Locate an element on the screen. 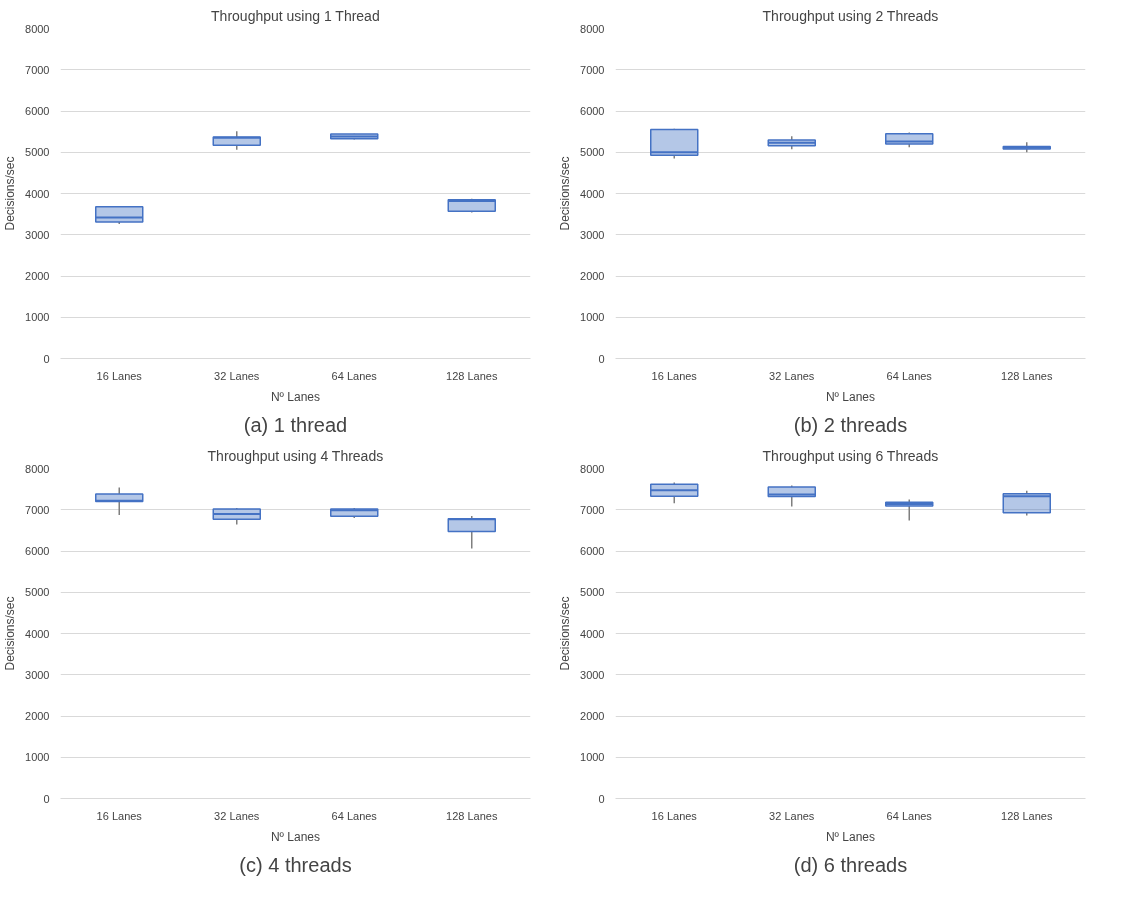  chart-title: Throughput using 4 Threads is located at coordinates (295, 455).